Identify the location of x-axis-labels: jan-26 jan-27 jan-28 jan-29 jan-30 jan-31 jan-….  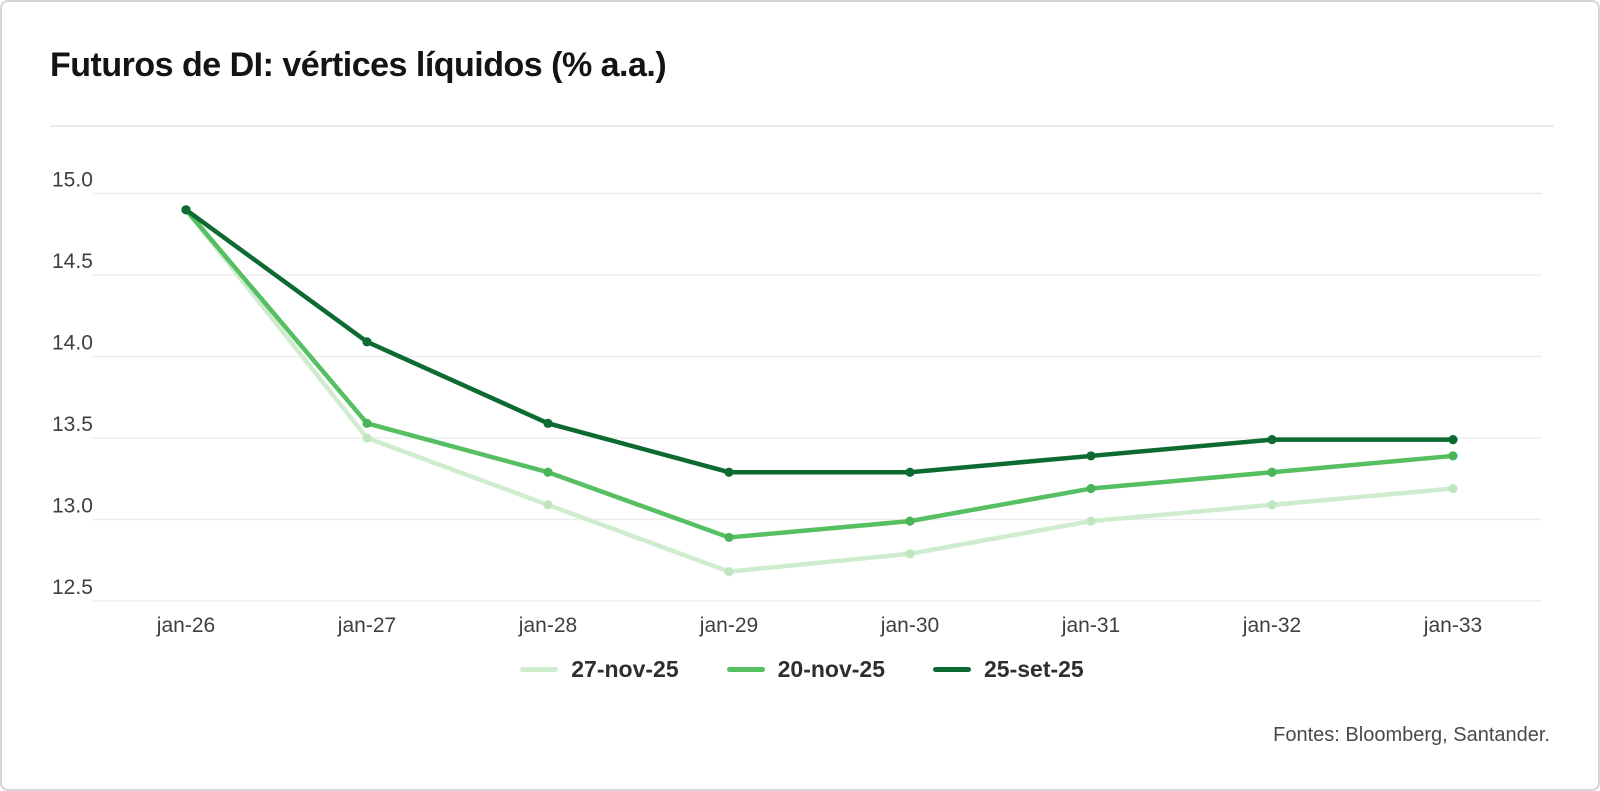
(819, 625).